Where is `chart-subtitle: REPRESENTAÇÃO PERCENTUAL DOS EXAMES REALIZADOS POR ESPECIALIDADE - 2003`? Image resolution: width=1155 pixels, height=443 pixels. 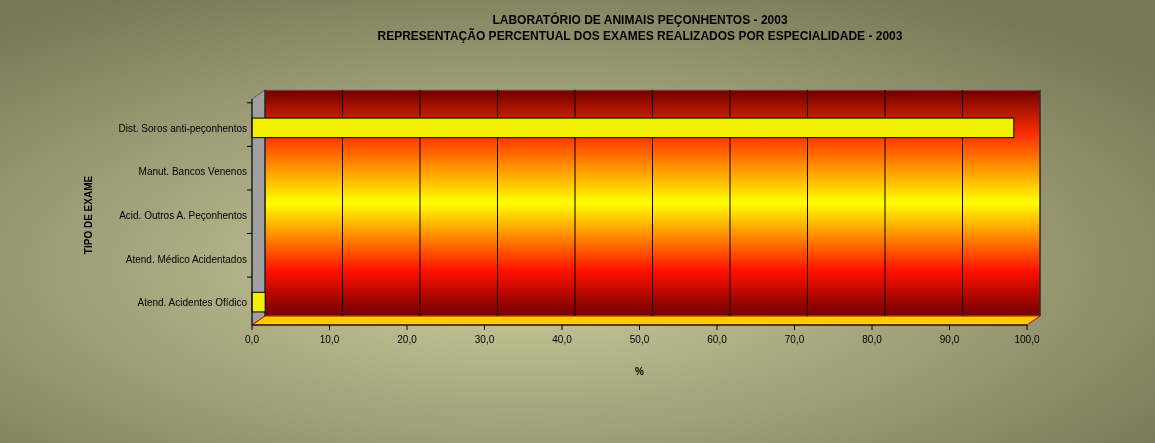
chart-subtitle: REPRESENTAÇÃO PERCENTUAL DOS EXAMES REALIZADOS POR ESPECIALIDADE - 2003 is located at coordinates (640, 35).